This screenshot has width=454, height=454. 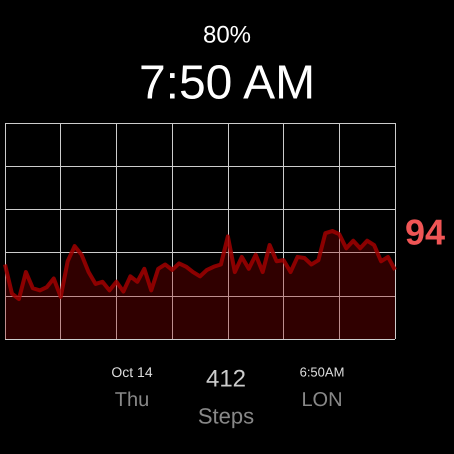 I want to click on text: 94, so click(x=425, y=232).